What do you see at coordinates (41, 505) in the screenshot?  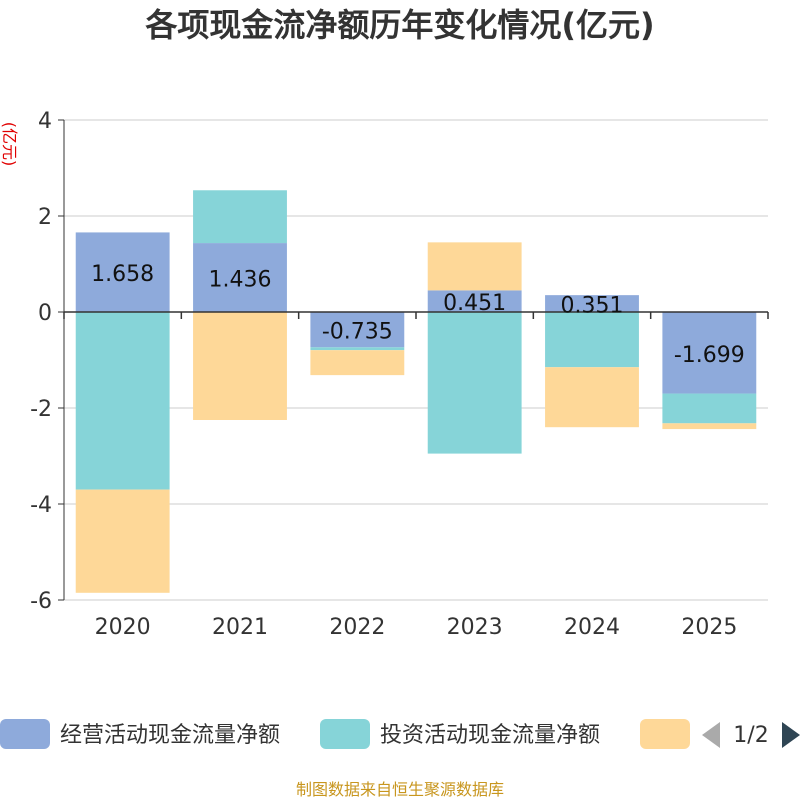 I see `y-tick-label: -4` at bounding box center [41, 505].